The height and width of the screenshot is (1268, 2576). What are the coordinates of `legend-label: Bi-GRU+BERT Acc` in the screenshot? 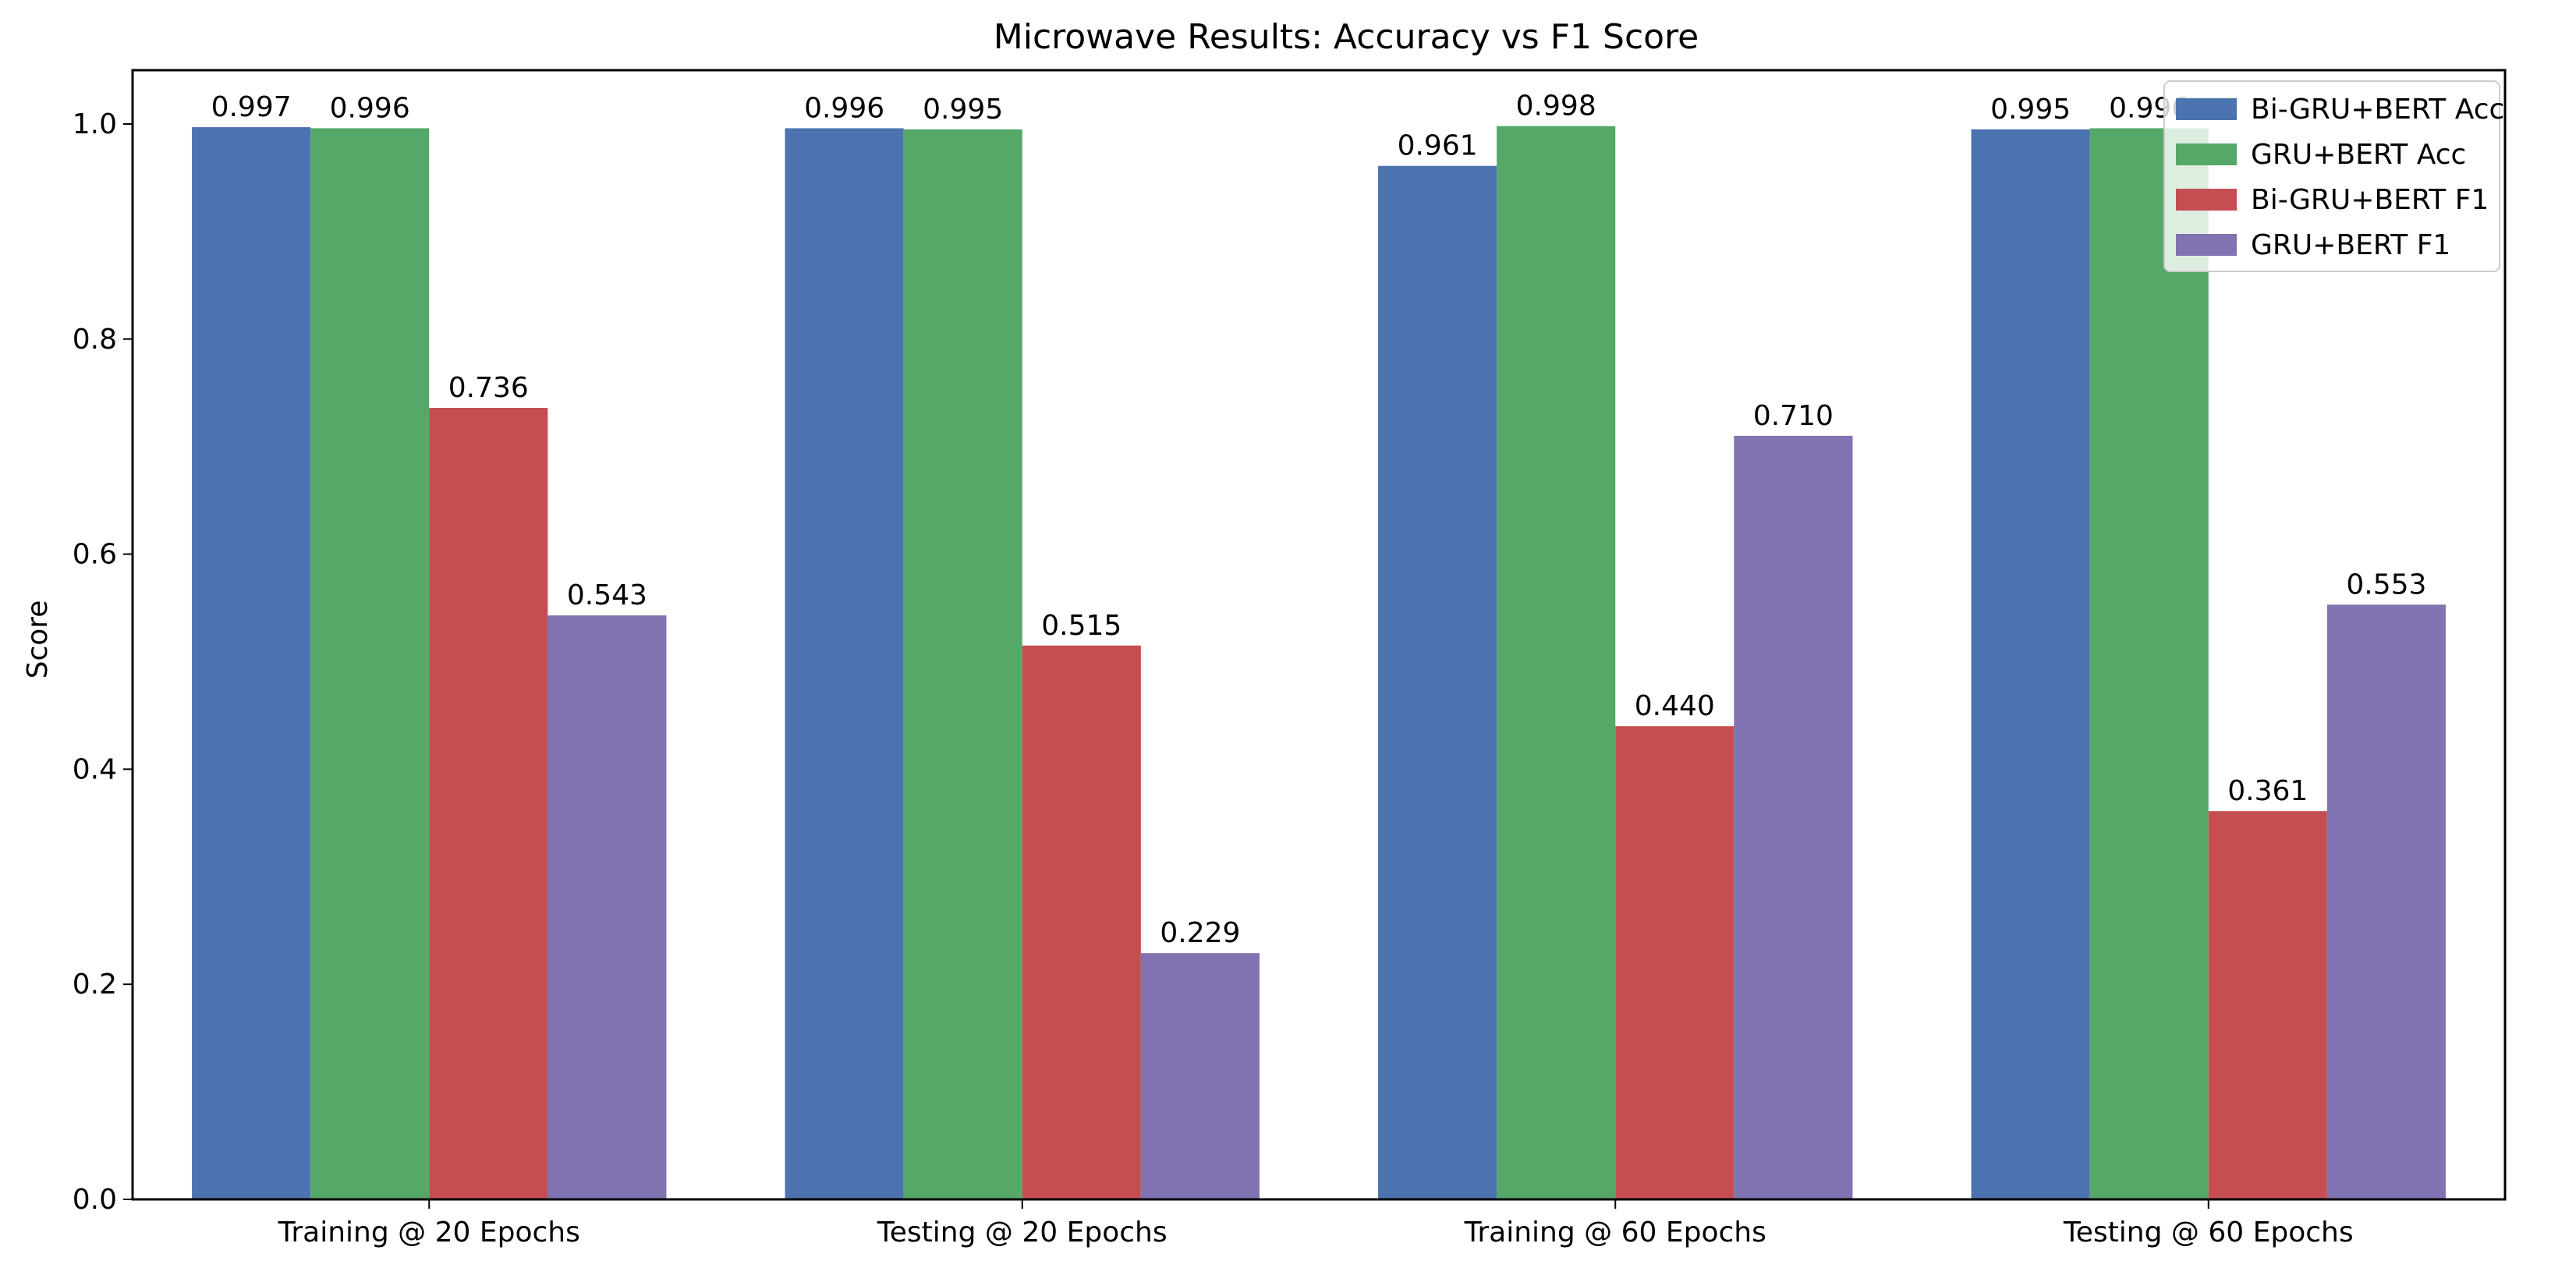 It's located at (2377, 110).